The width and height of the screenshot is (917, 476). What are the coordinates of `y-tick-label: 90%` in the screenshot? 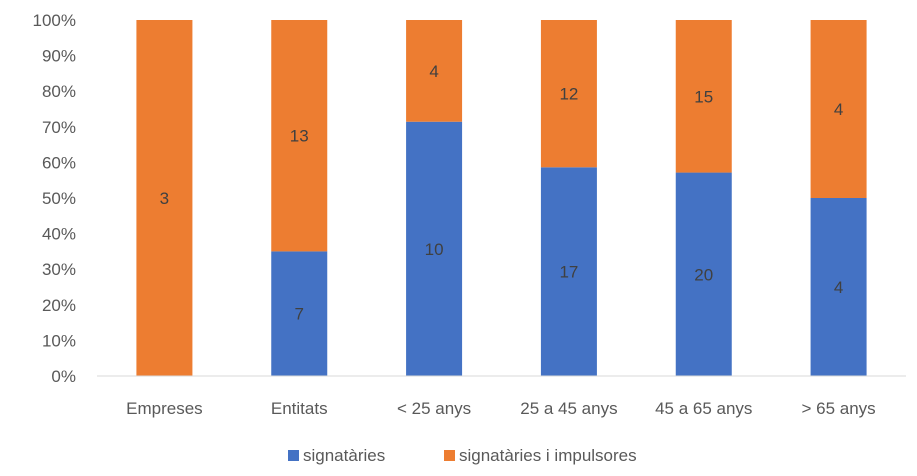 It's located at (59, 56).